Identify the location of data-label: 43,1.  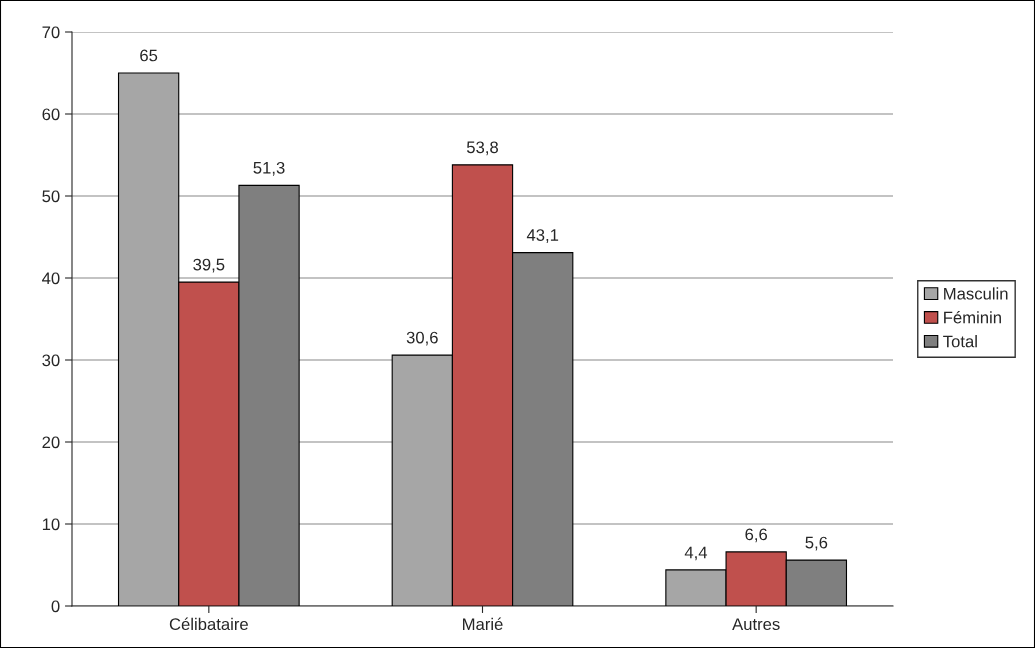
(542, 236).